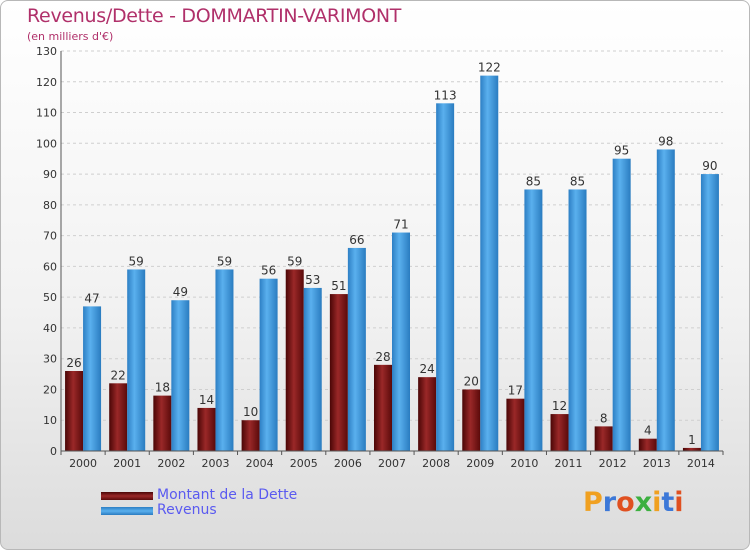  I want to click on y-tick-label: 80, so click(50, 205).